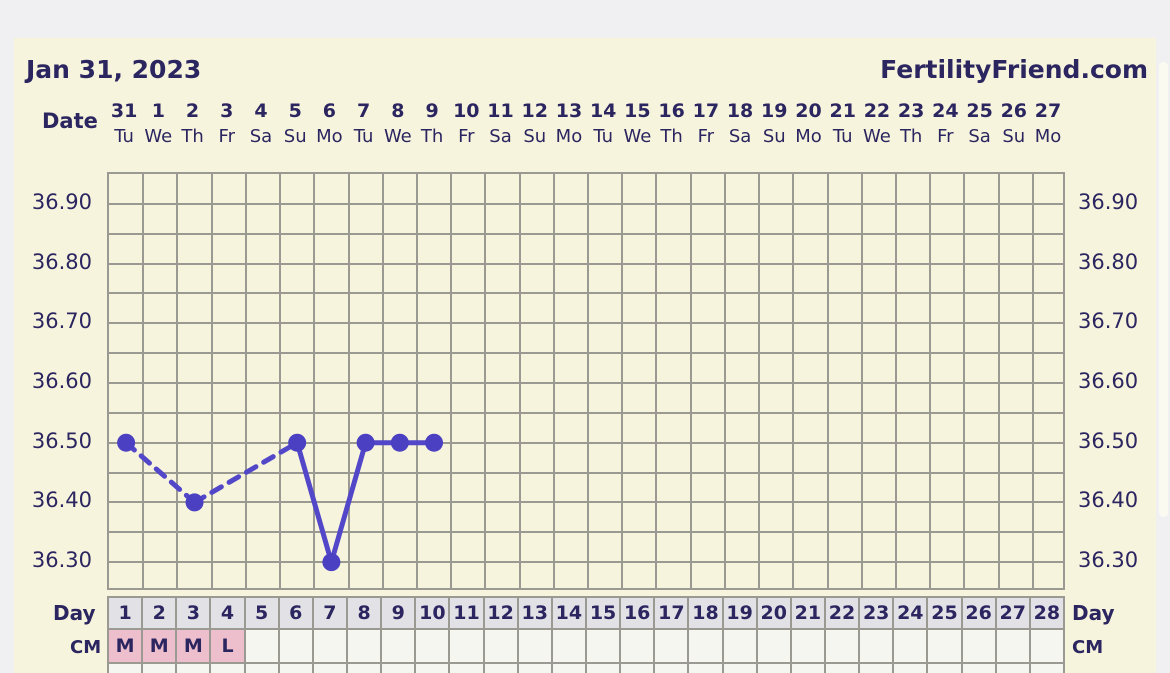 The height and width of the screenshot is (673, 1170). I want to click on vertical-scrollbar, so click(1163, 336).